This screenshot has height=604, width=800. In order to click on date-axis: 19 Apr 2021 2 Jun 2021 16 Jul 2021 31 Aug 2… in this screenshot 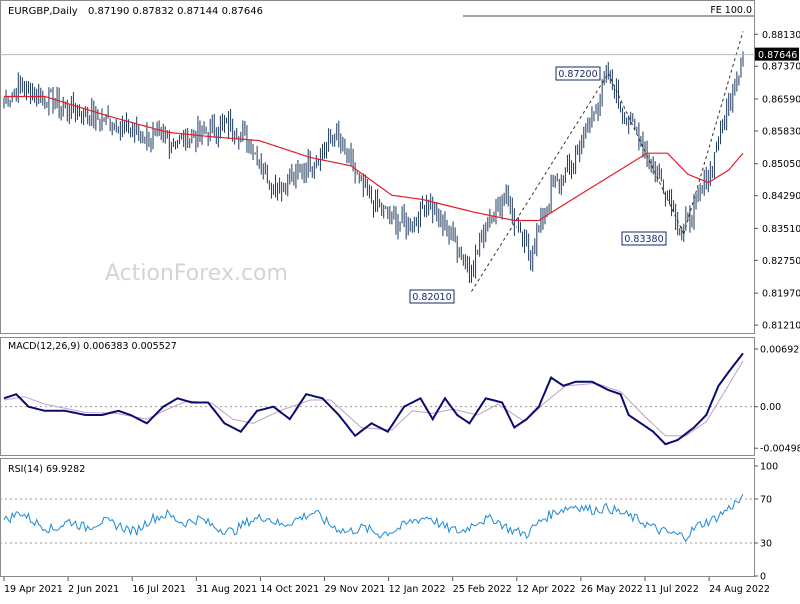, I will do `click(386, 586)`.